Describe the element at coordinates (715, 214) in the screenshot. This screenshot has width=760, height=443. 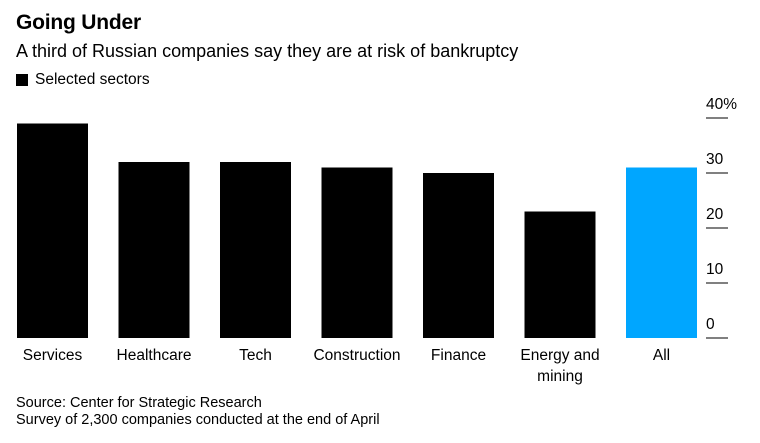
I see `y-tick-label: 20` at that location.